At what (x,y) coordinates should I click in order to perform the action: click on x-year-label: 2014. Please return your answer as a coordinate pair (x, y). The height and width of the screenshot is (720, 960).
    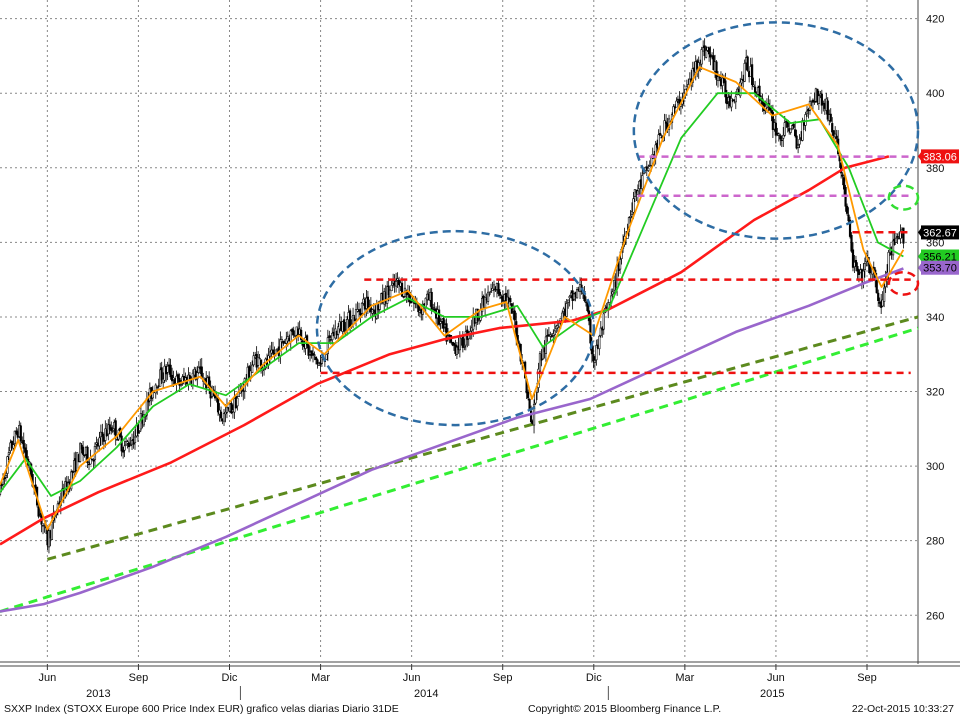
    Looking at the image, I should click on (426, 694).